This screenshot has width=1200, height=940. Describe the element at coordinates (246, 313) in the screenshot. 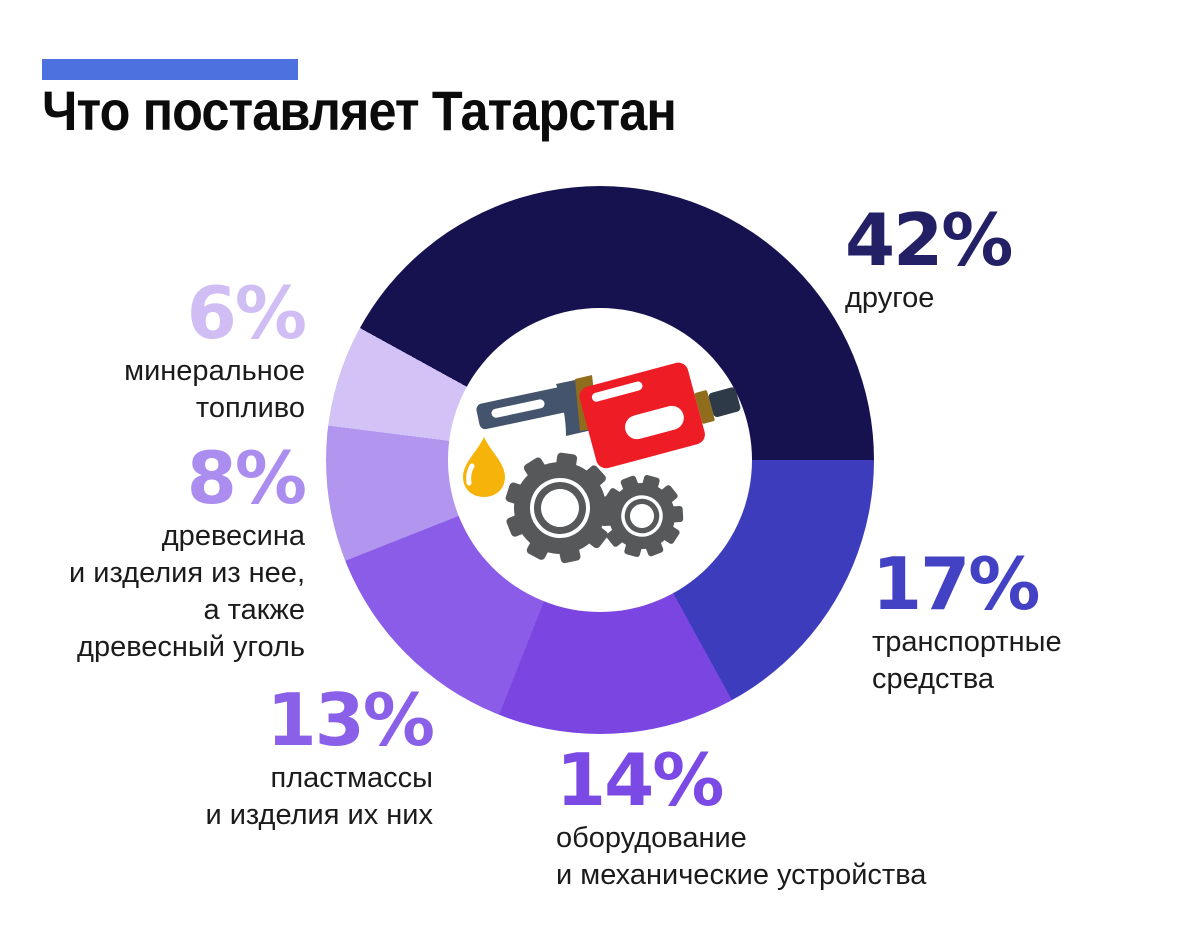

I see `percent-value: 6%` at that location.